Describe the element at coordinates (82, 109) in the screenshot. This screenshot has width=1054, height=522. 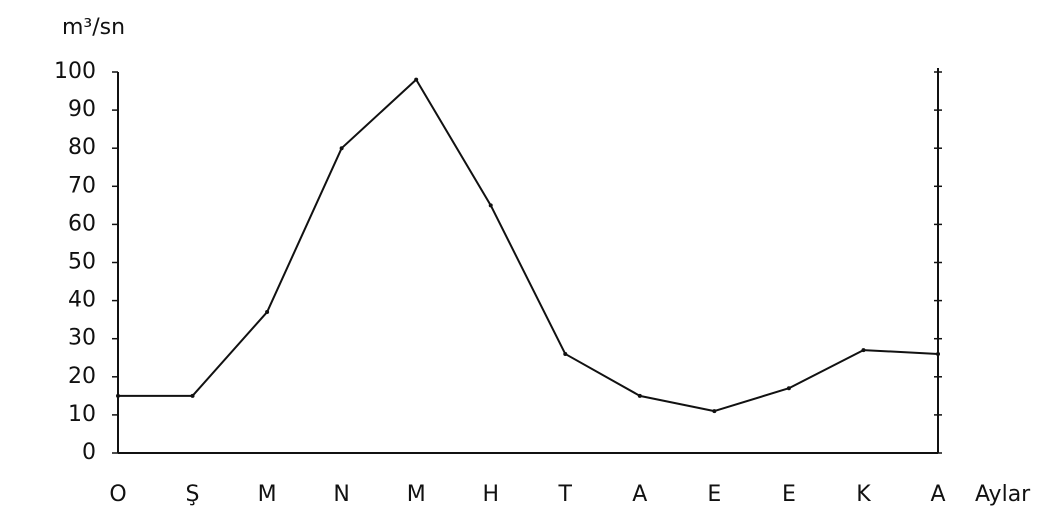
I see `y-tick-label: 90` at that location.